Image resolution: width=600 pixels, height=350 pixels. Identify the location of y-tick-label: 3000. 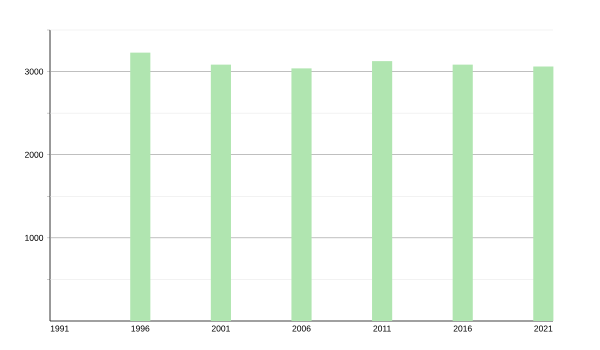
(34, 71).